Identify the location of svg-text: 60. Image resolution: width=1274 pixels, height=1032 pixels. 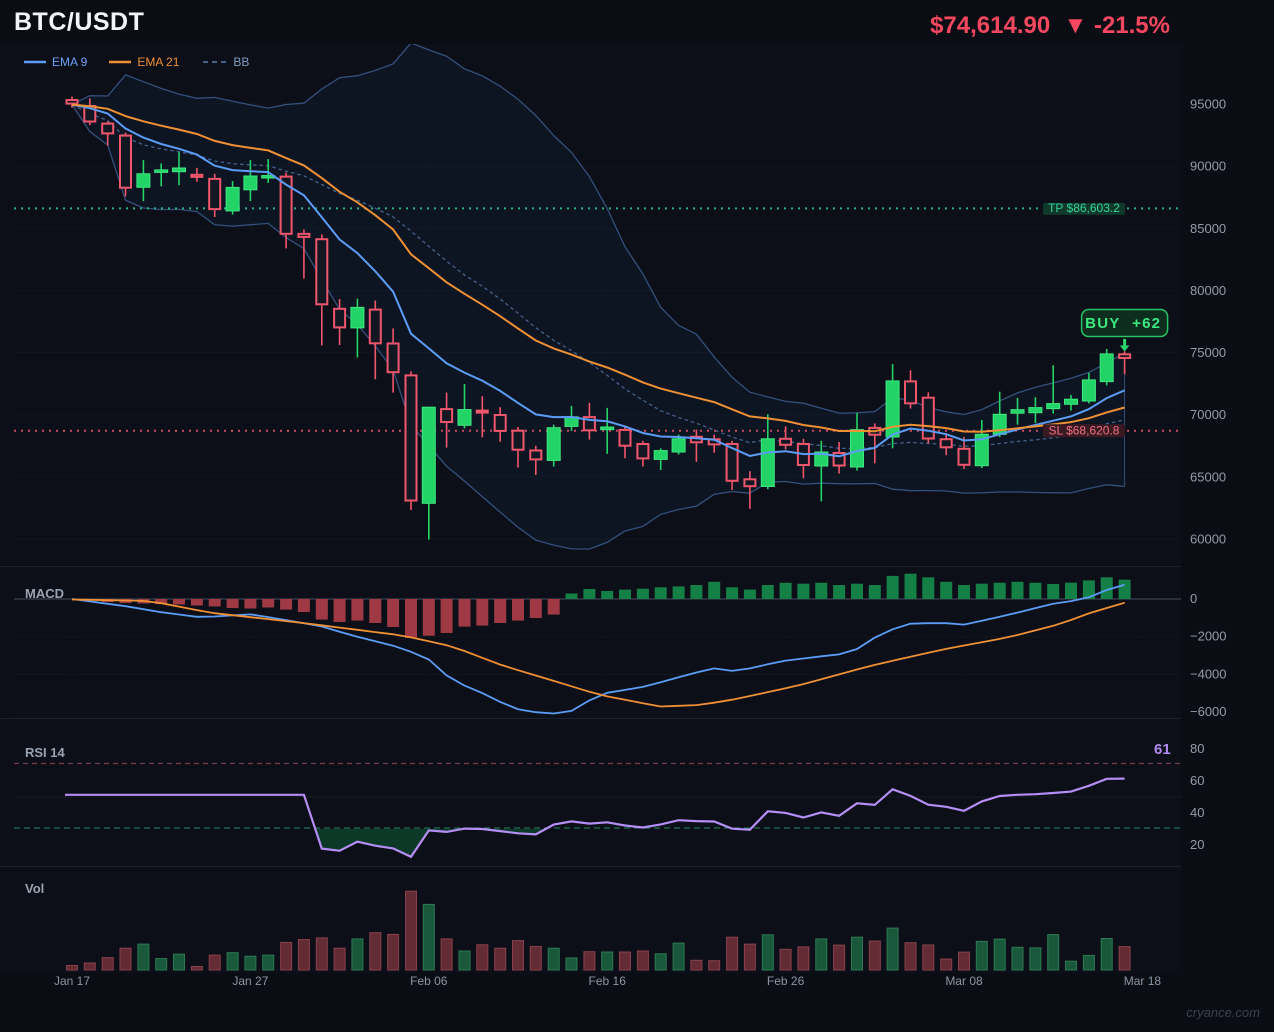
(1197, 780).